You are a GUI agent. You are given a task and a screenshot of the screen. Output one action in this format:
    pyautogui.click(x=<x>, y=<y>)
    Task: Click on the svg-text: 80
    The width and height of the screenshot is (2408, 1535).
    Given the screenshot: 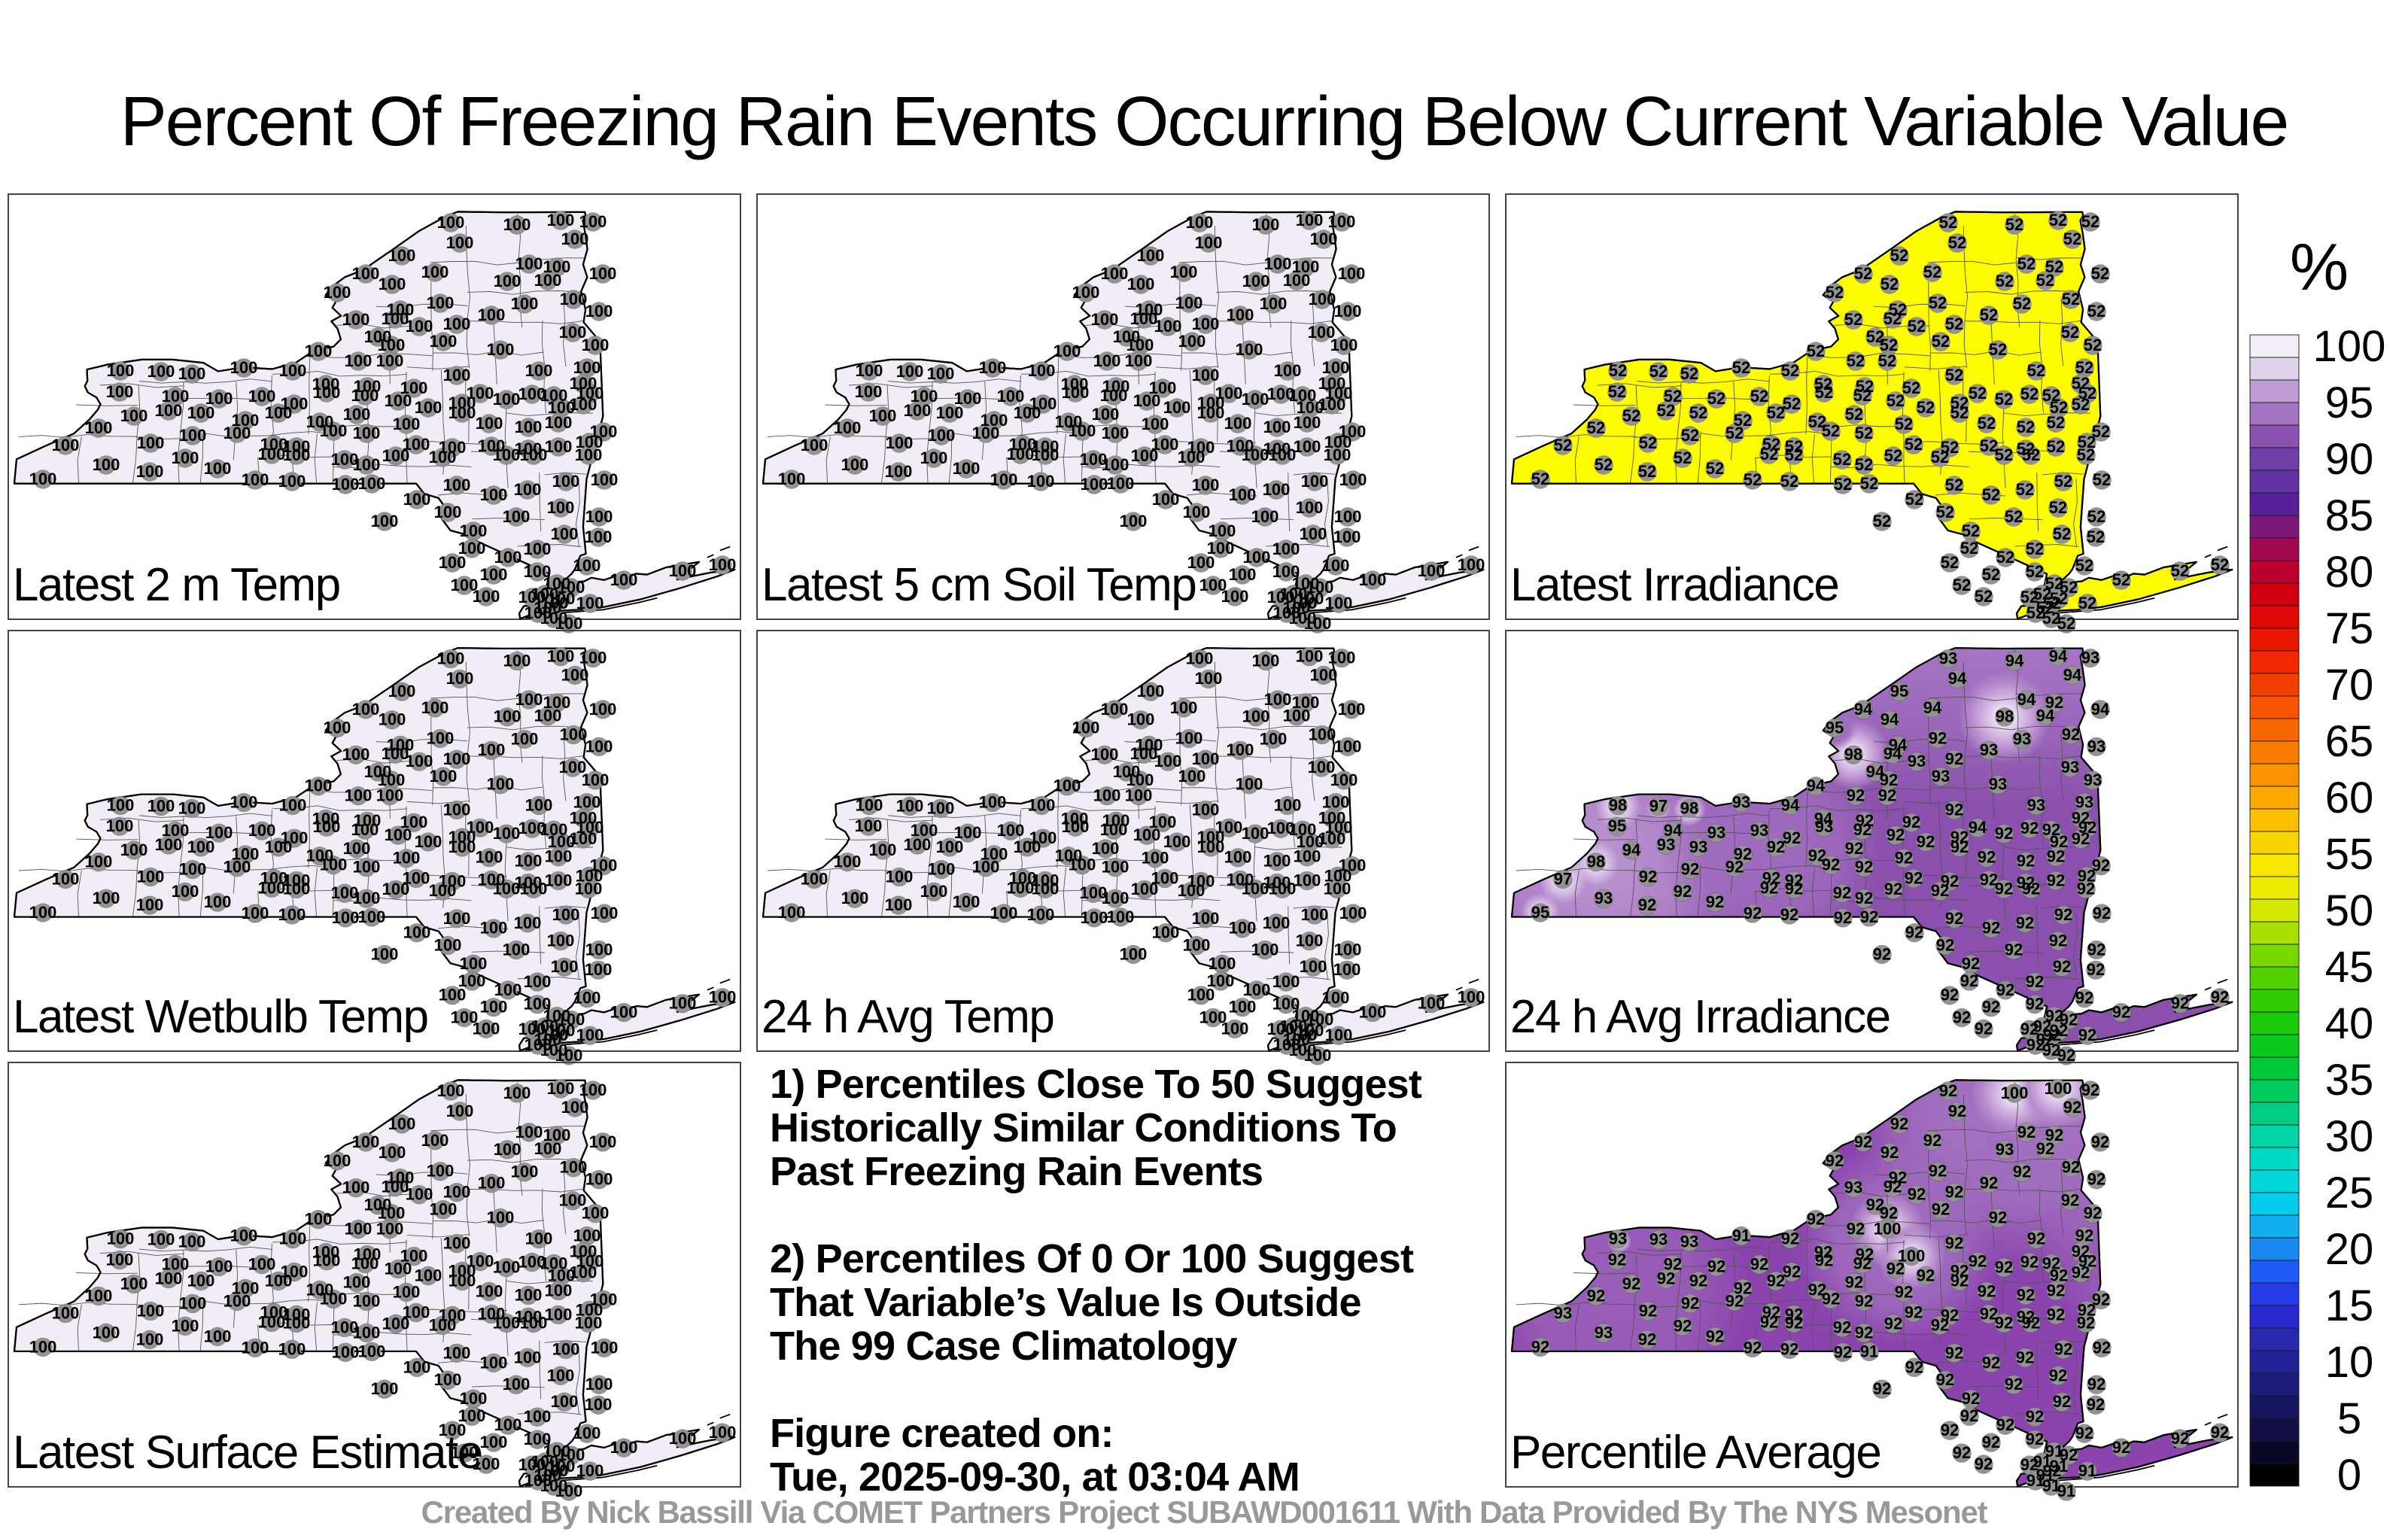 What is the action you would take?
    pyautogui.click(x=2349, y=572)
    